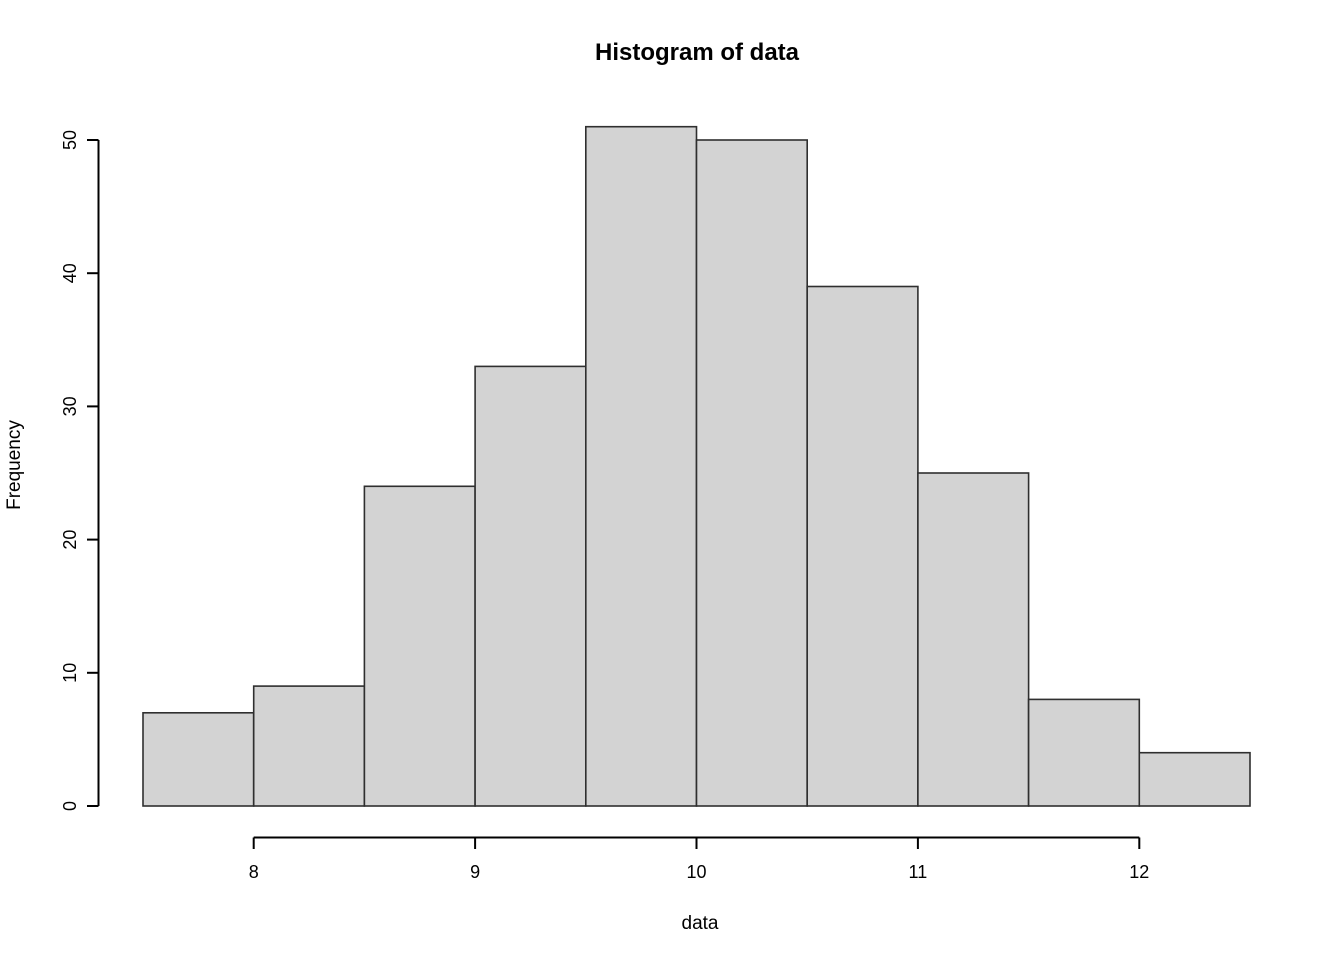 This screenshot has width=1344, height=960. Describe the element at coordinates (70, 140) in the screenshot. I see `y-tick-label: 50` at that location.